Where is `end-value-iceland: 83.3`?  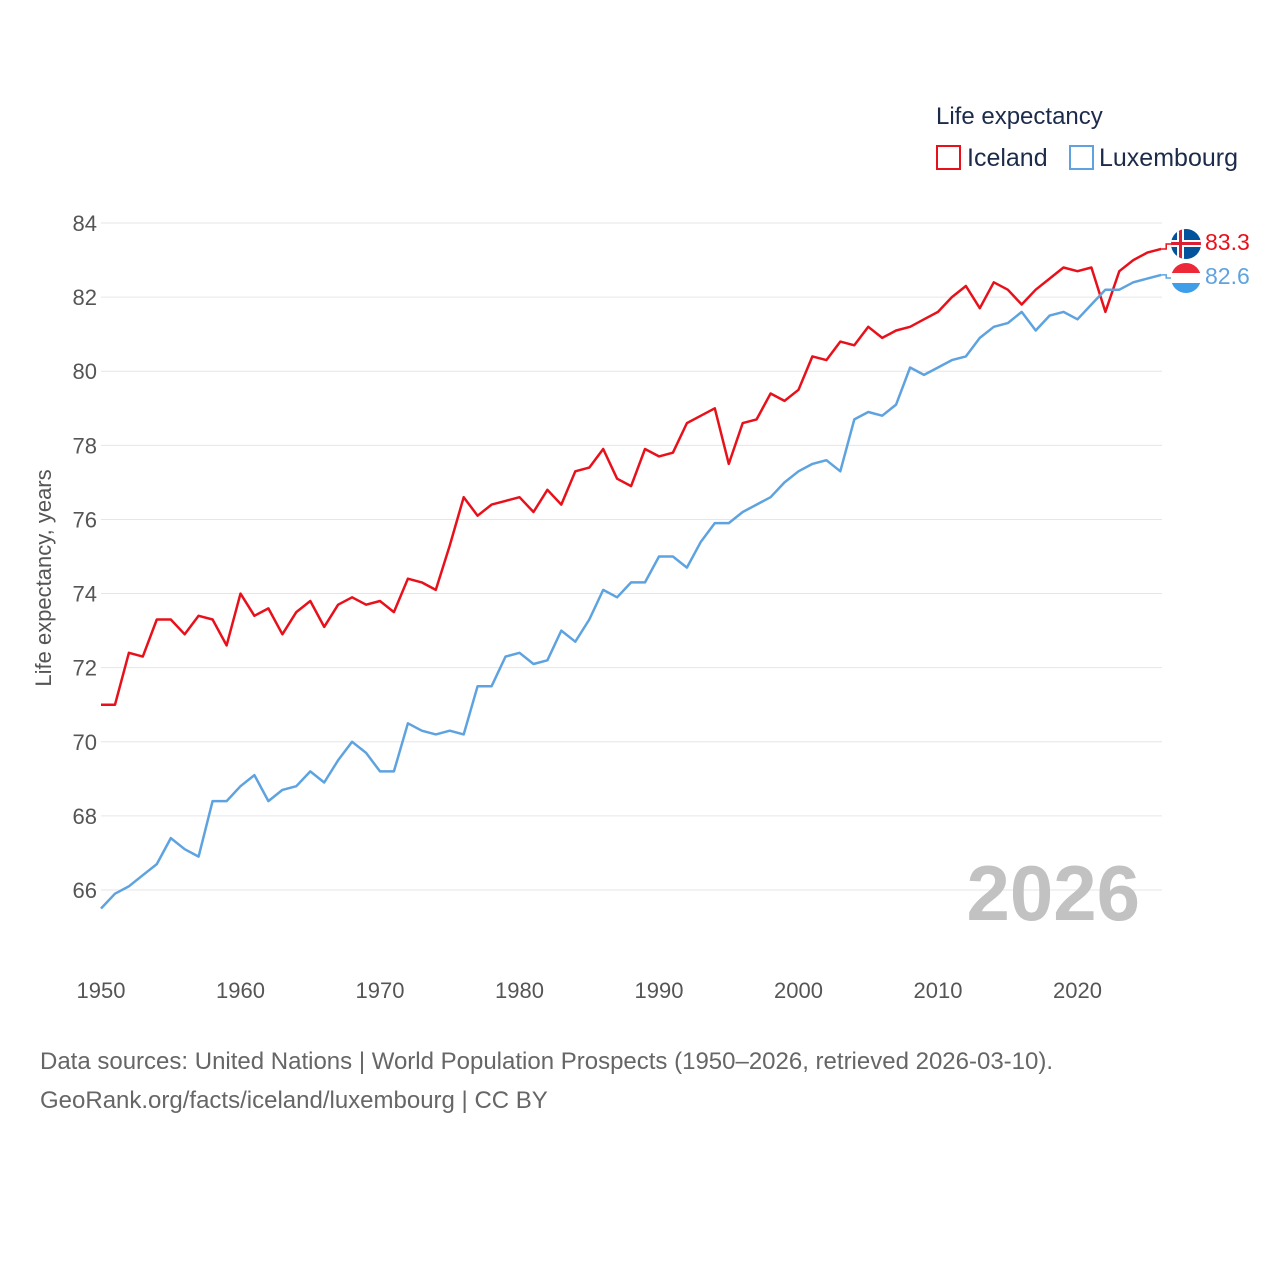 end-value-iceland: 83.3 is located at coordinates (1227, 242).